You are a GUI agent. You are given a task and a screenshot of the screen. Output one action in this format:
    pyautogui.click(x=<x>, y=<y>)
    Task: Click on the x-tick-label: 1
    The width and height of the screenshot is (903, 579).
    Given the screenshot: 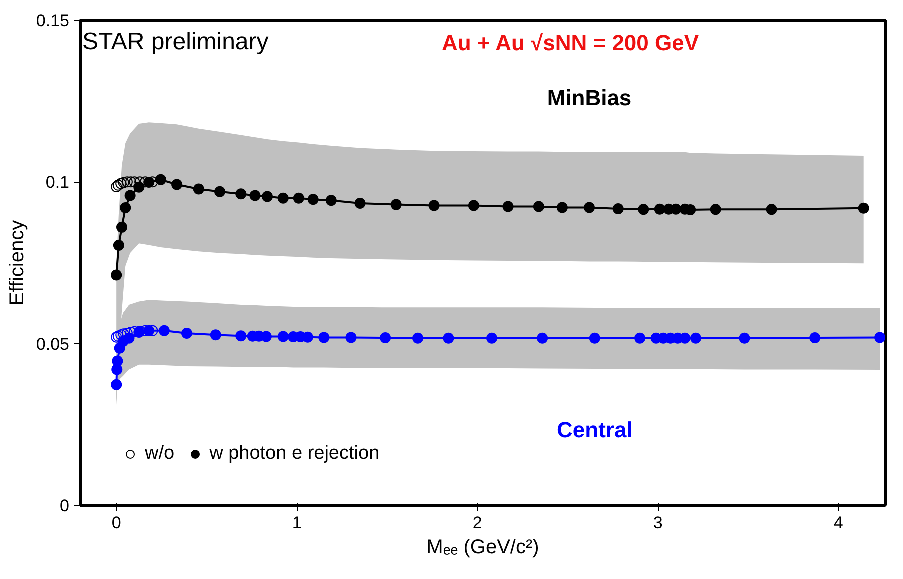 What is the action you would take?
    pyautogui.click(x=297, y=523)
    